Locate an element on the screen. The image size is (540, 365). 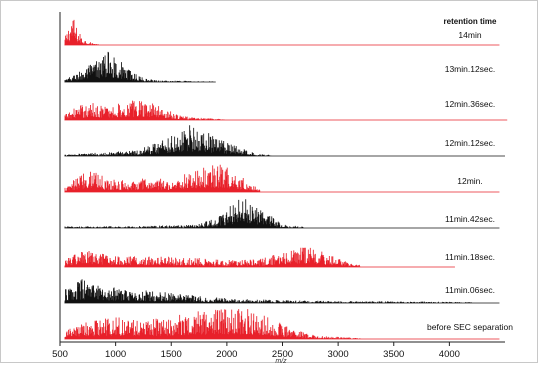
x-tick-label: 1500 is located at coordinates (171, 354).